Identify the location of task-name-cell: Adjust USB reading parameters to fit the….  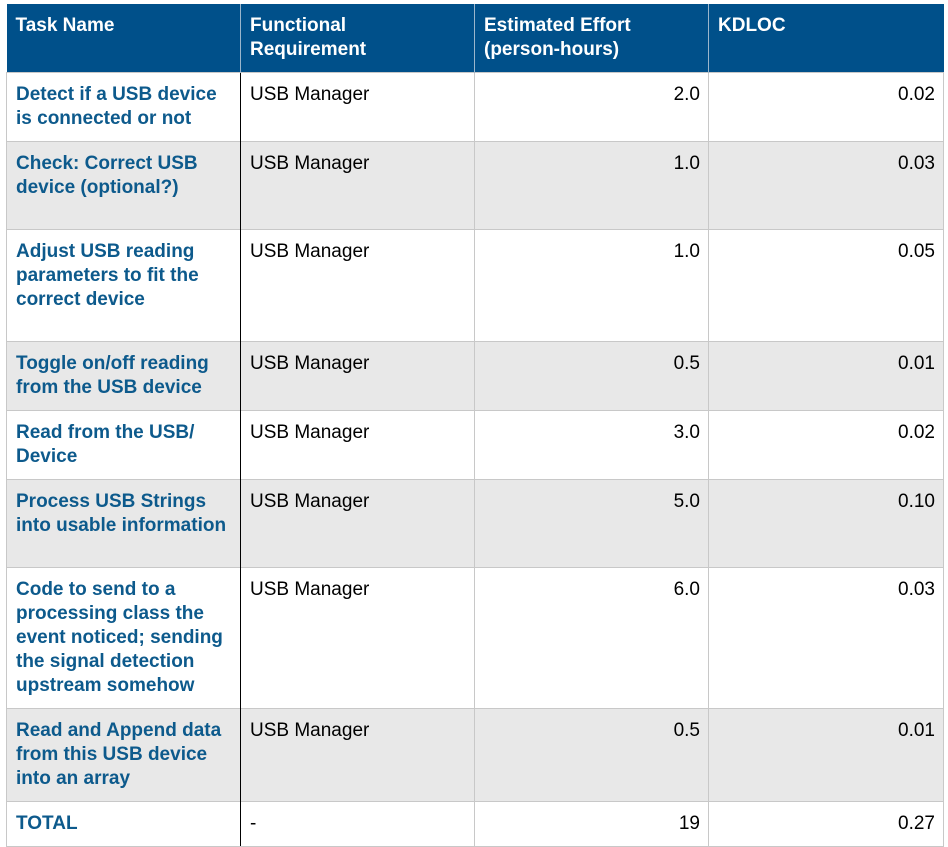
(123, 285).